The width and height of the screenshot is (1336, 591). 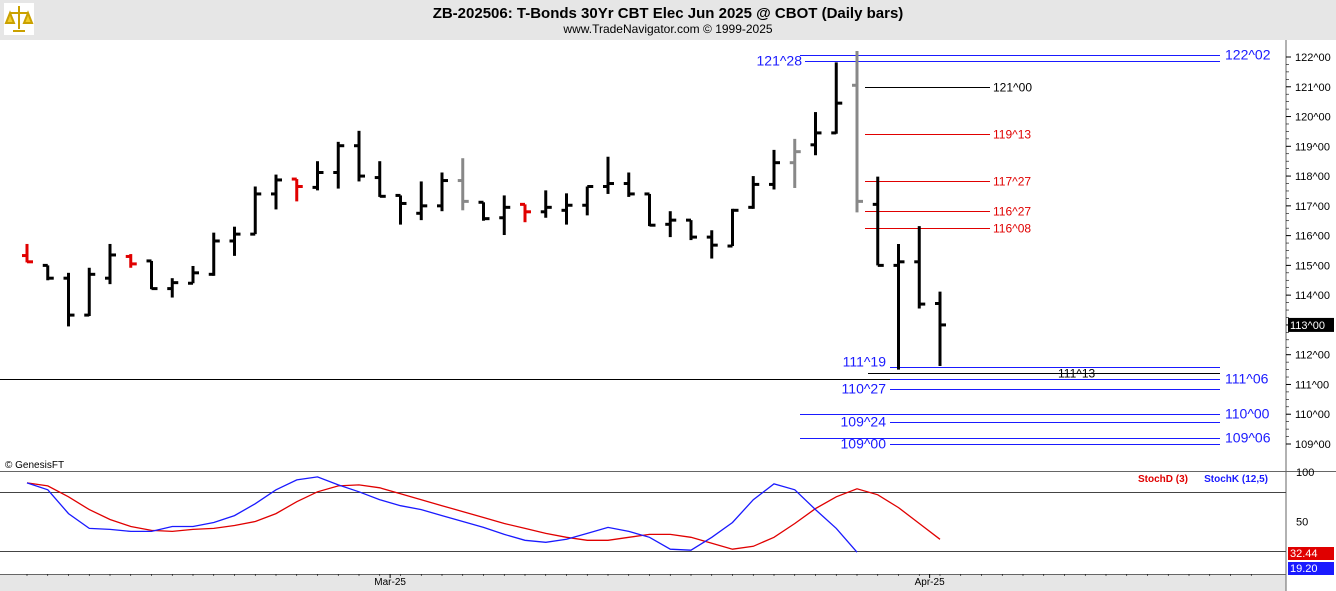 I want to click on price-tick-label: 112^00, so click(x=1312, y=356).